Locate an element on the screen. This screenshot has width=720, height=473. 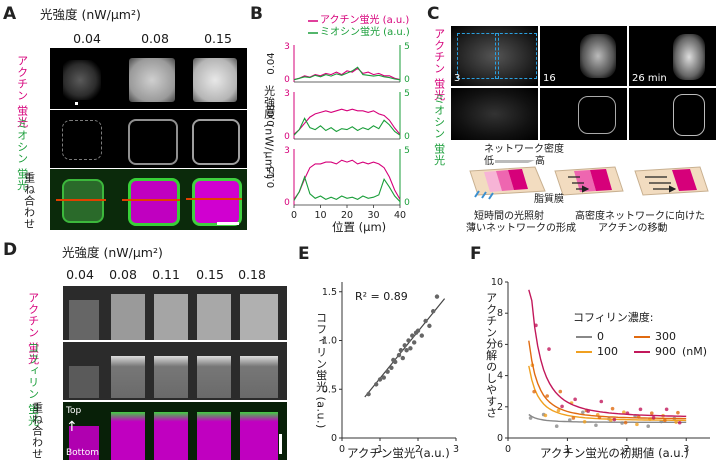
panel-e-x-tick-label: 1 is located at coordinates (380, 449).